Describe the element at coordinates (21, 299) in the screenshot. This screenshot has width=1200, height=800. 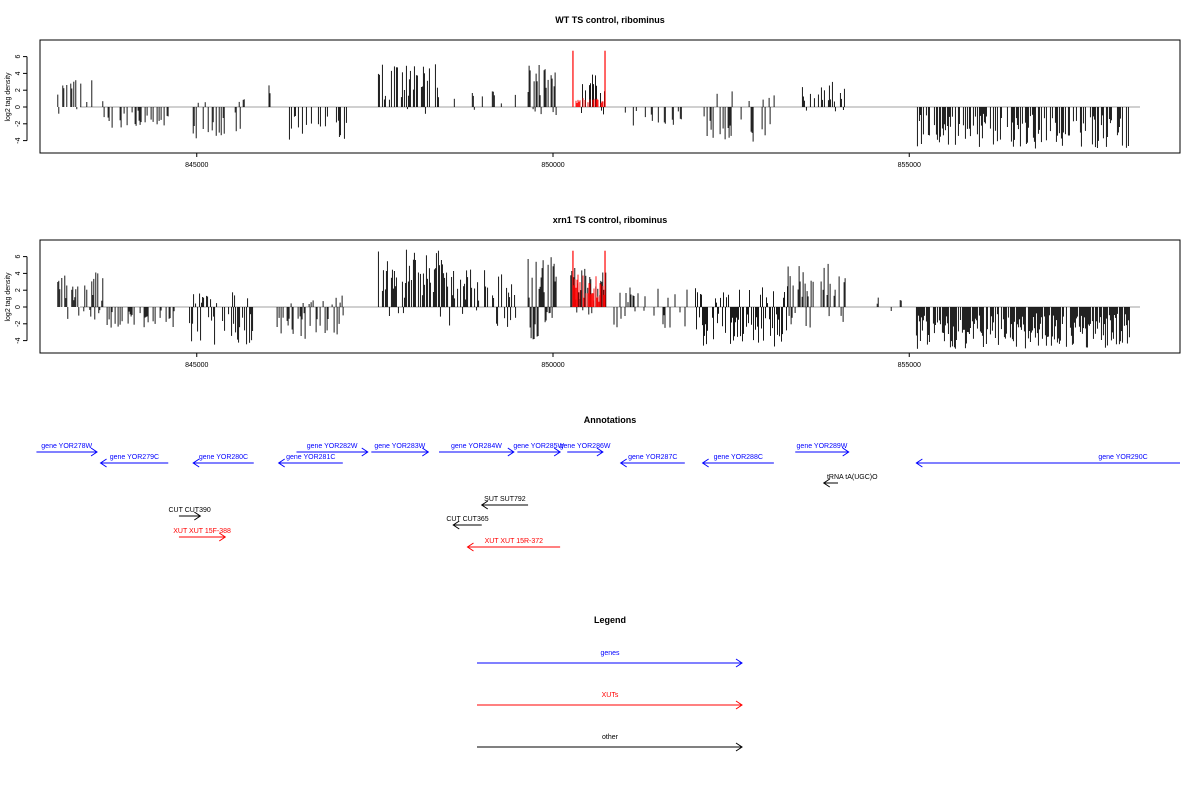
I see `xrn1-y-axis: -4 -2 0 2 4 6` at that location.